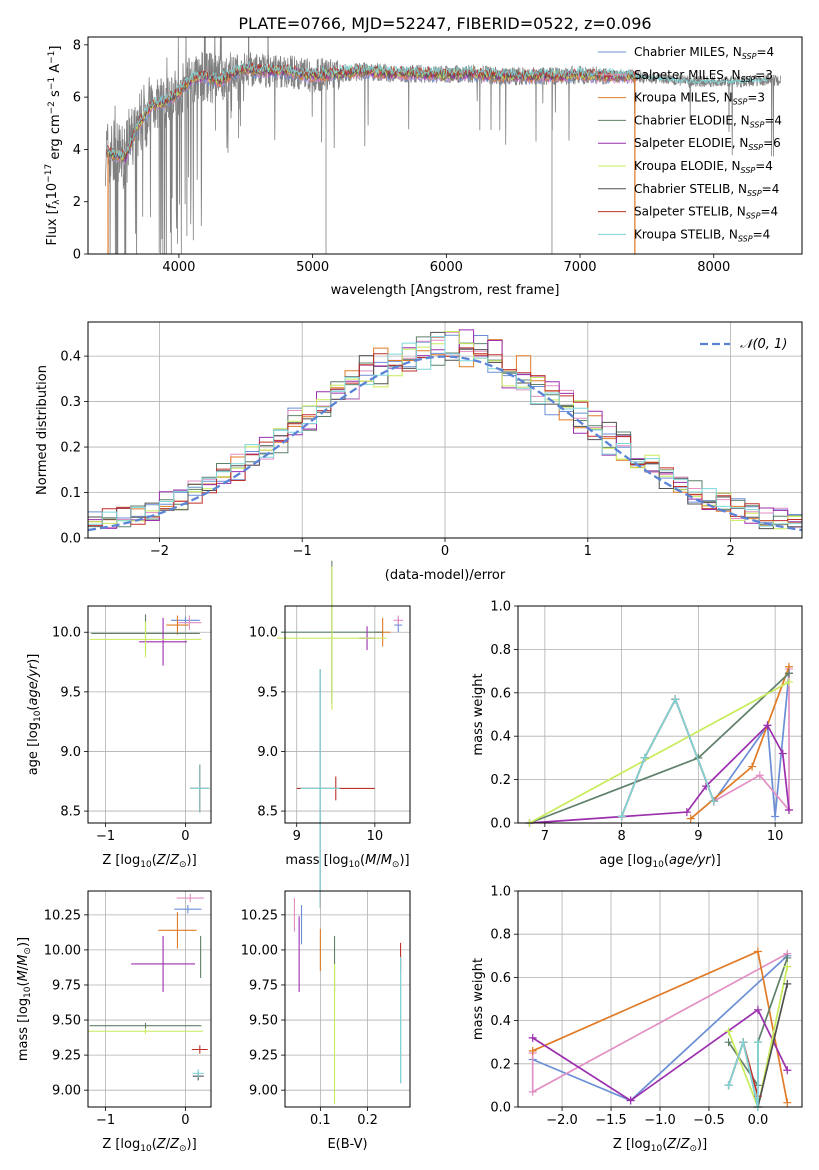  Describe the element at coordinates (57, 202) in the screenshot. I see `label-part: λ` at that location.